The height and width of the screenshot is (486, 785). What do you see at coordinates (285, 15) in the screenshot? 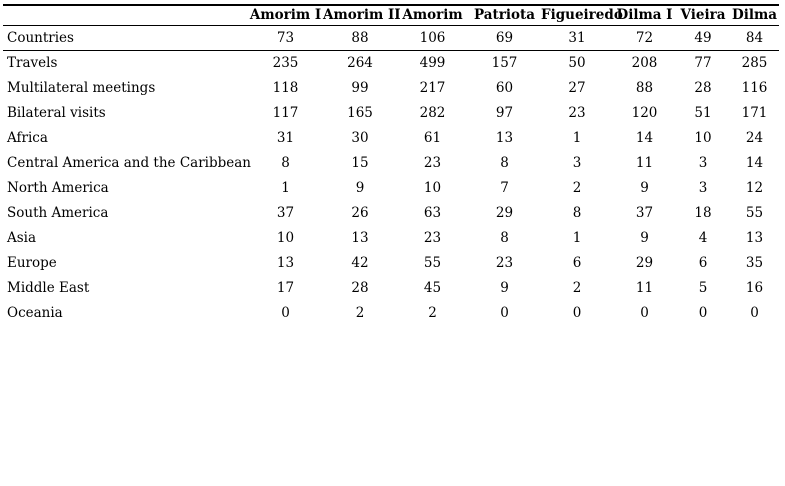
I see `column-header-amorim-1: Amorim I` at bounding box center [285, 15].